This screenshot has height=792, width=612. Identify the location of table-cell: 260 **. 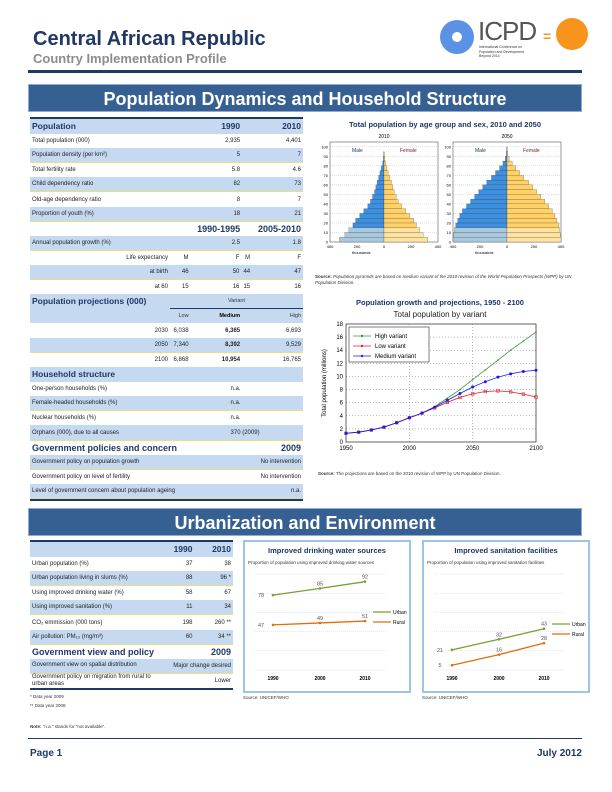
(222, 622).